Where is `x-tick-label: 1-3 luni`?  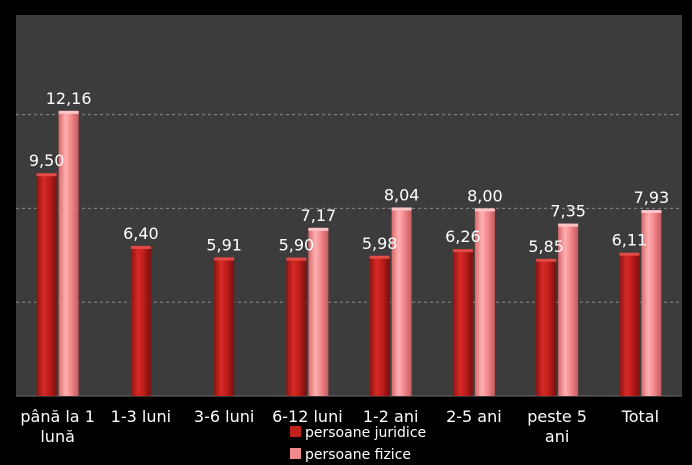 x-tick-label: 1-3 luni is located at coordinates (141, 416).